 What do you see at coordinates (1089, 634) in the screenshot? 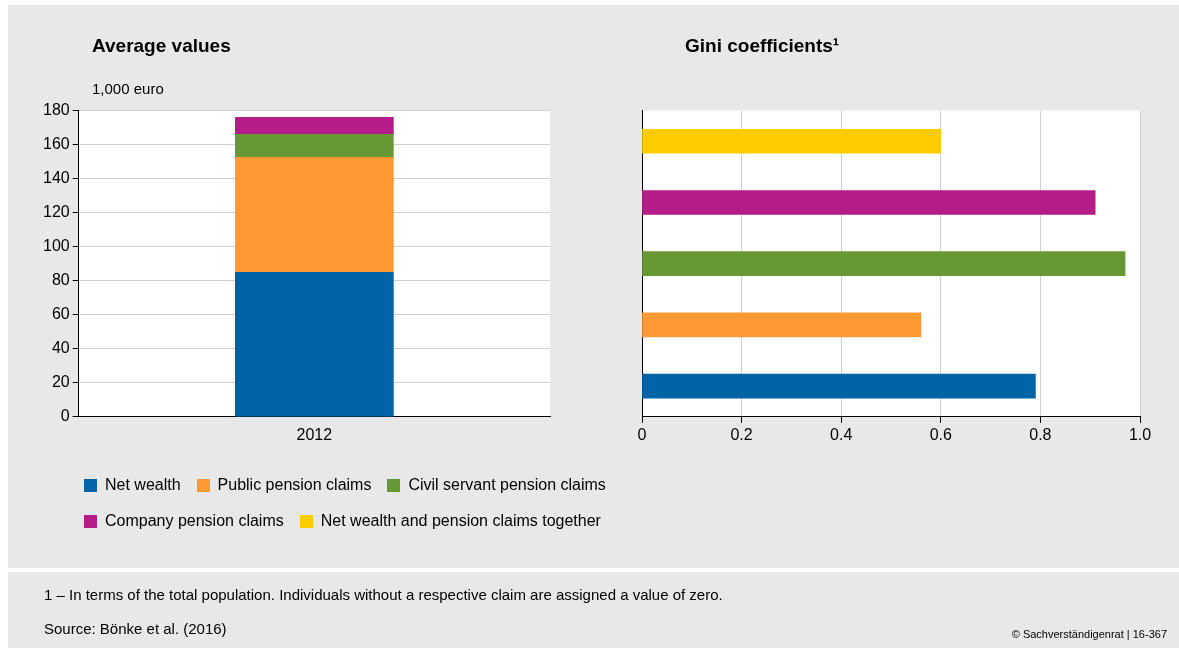
I see `text: © Sachverständigenrat | 16-367` at bounding box center [1089, 634].